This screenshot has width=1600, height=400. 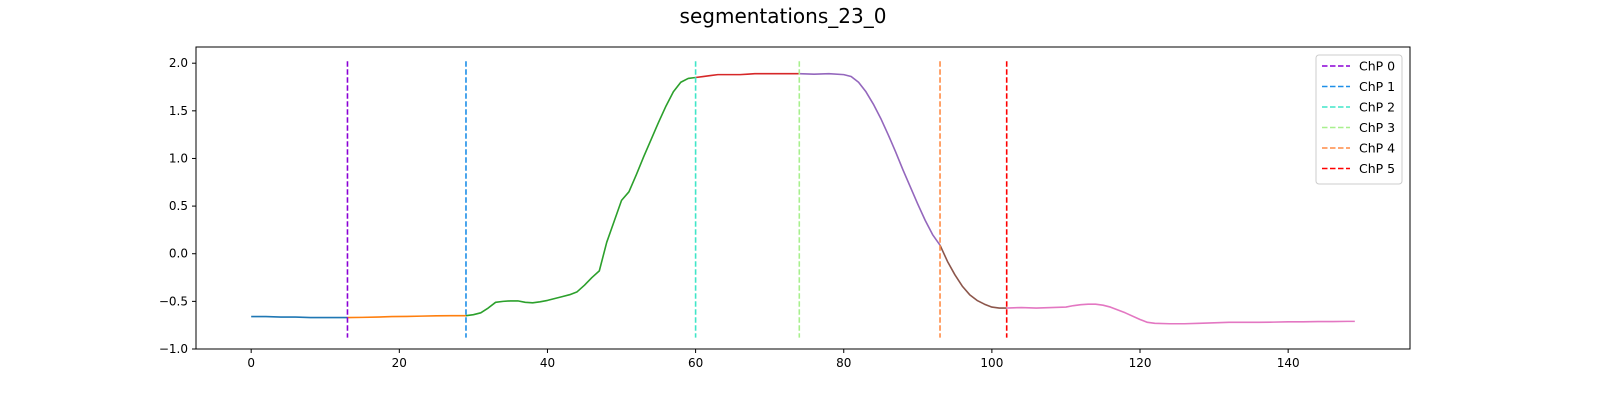 What do you see at coordinates (399, 363) in the screenshot?
I see `x-tick-label: 20` at bounding box center [399, 363].